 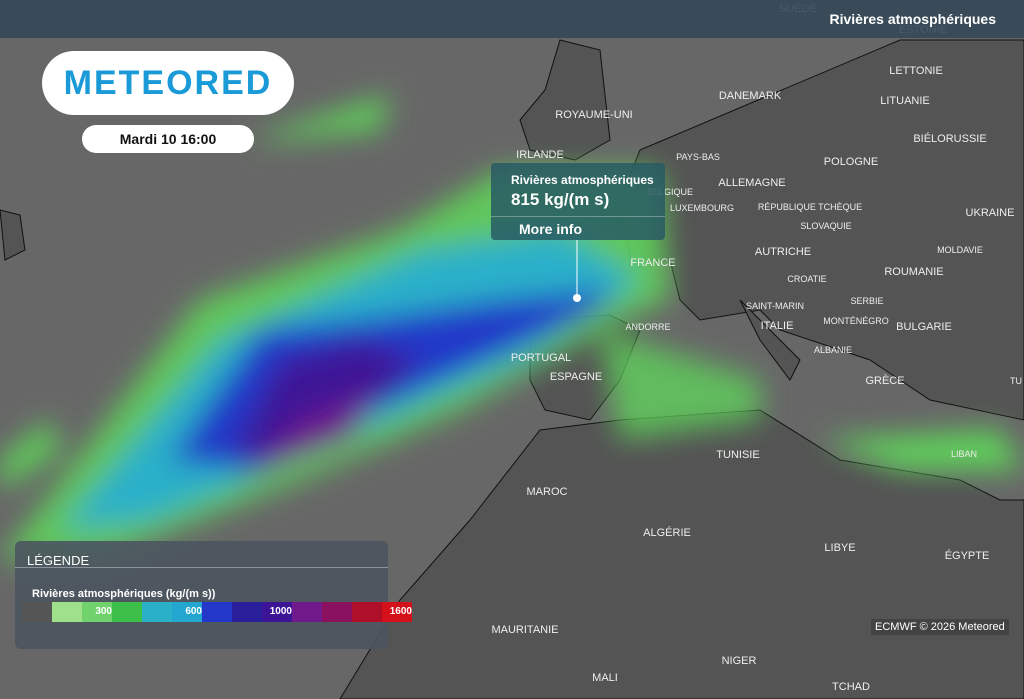 I want to click on country-label: RÉPUBLIQUE TCHÈQUE, so click(x=810, y=207).